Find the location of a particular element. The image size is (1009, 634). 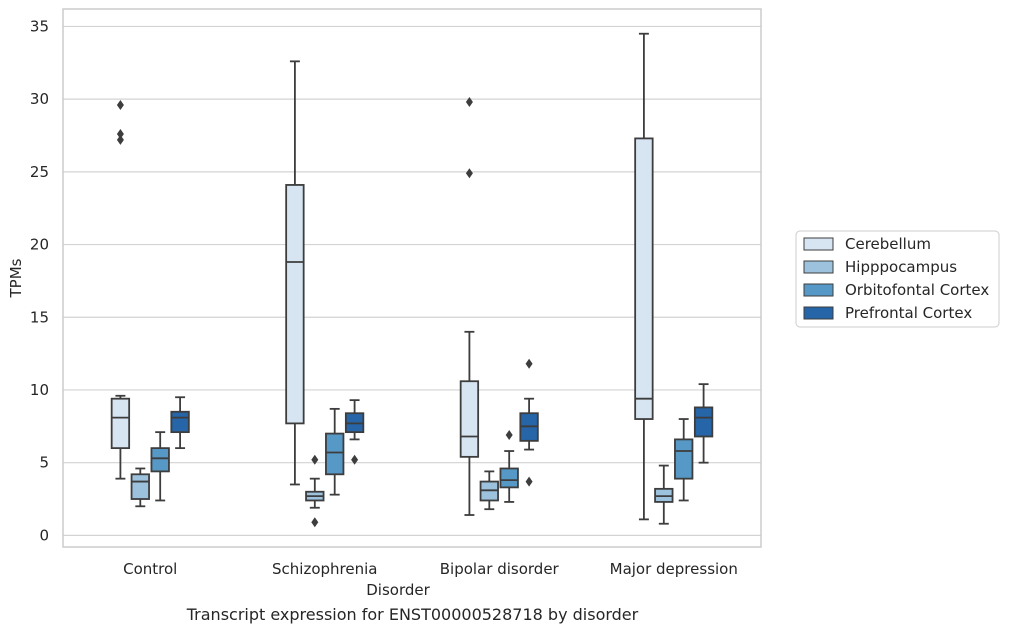

y-axis-title: TPMs is located at coordinates (16, 278).